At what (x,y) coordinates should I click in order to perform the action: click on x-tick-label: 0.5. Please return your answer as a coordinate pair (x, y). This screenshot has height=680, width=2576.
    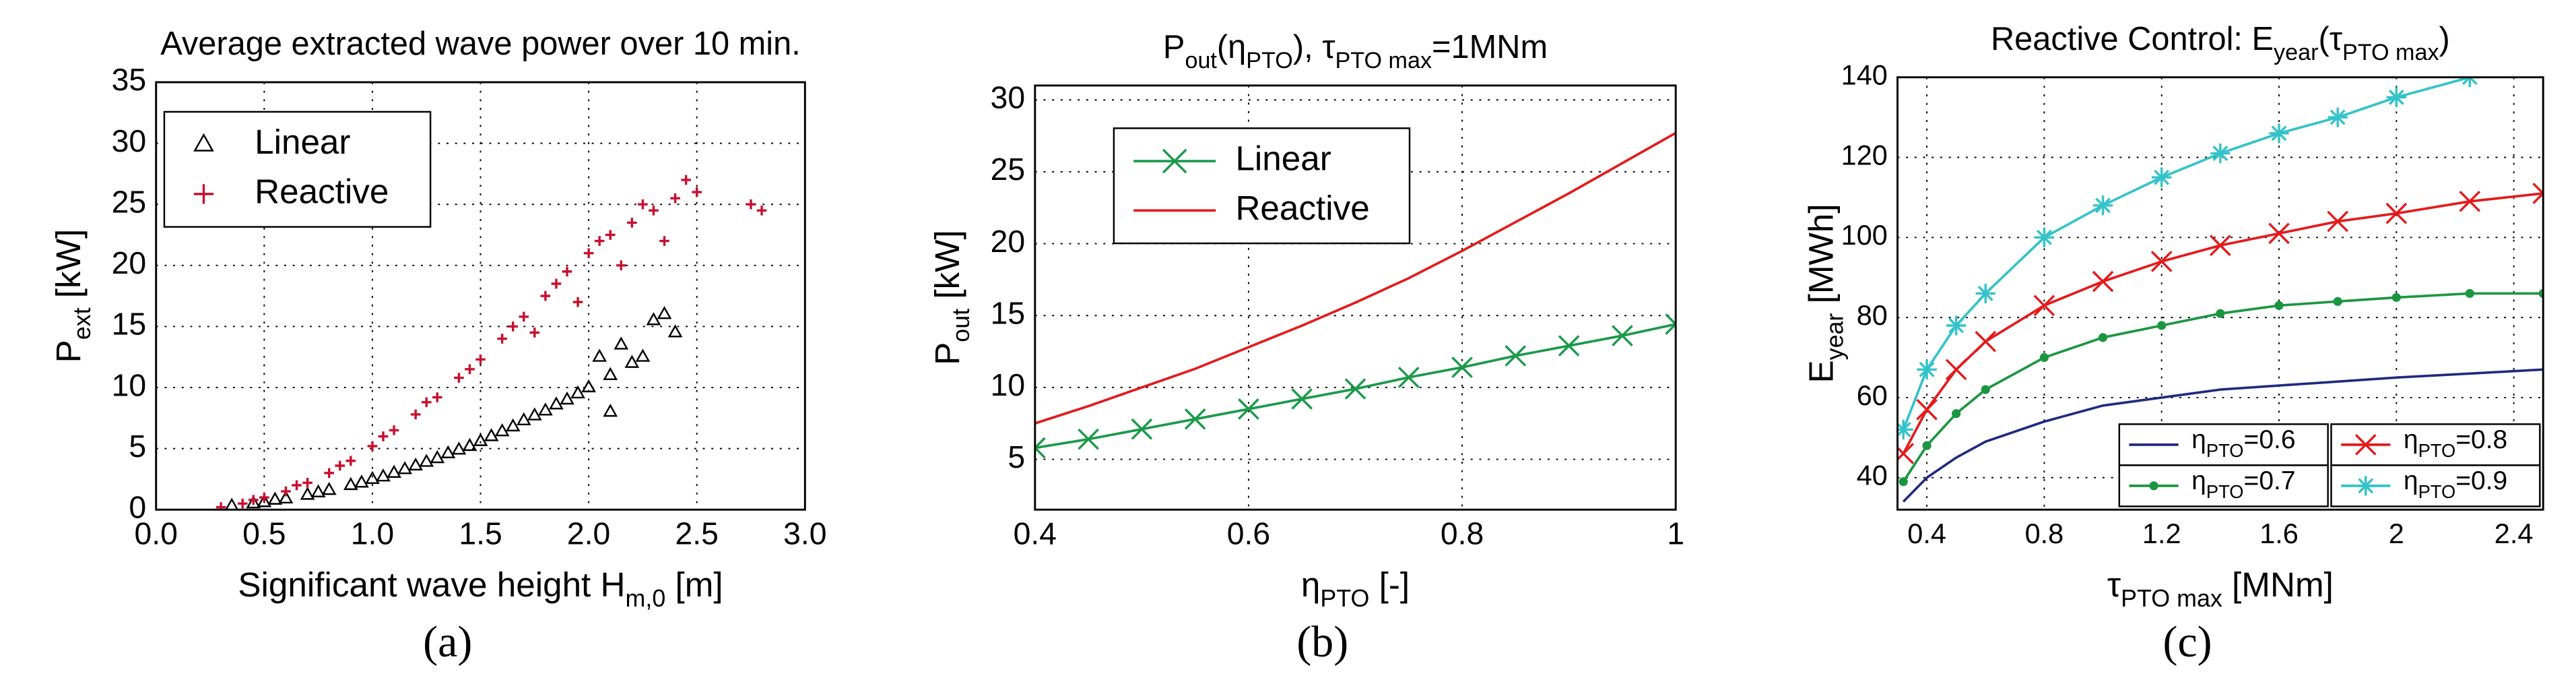
    Looking at the image, I should click on (264, 534).